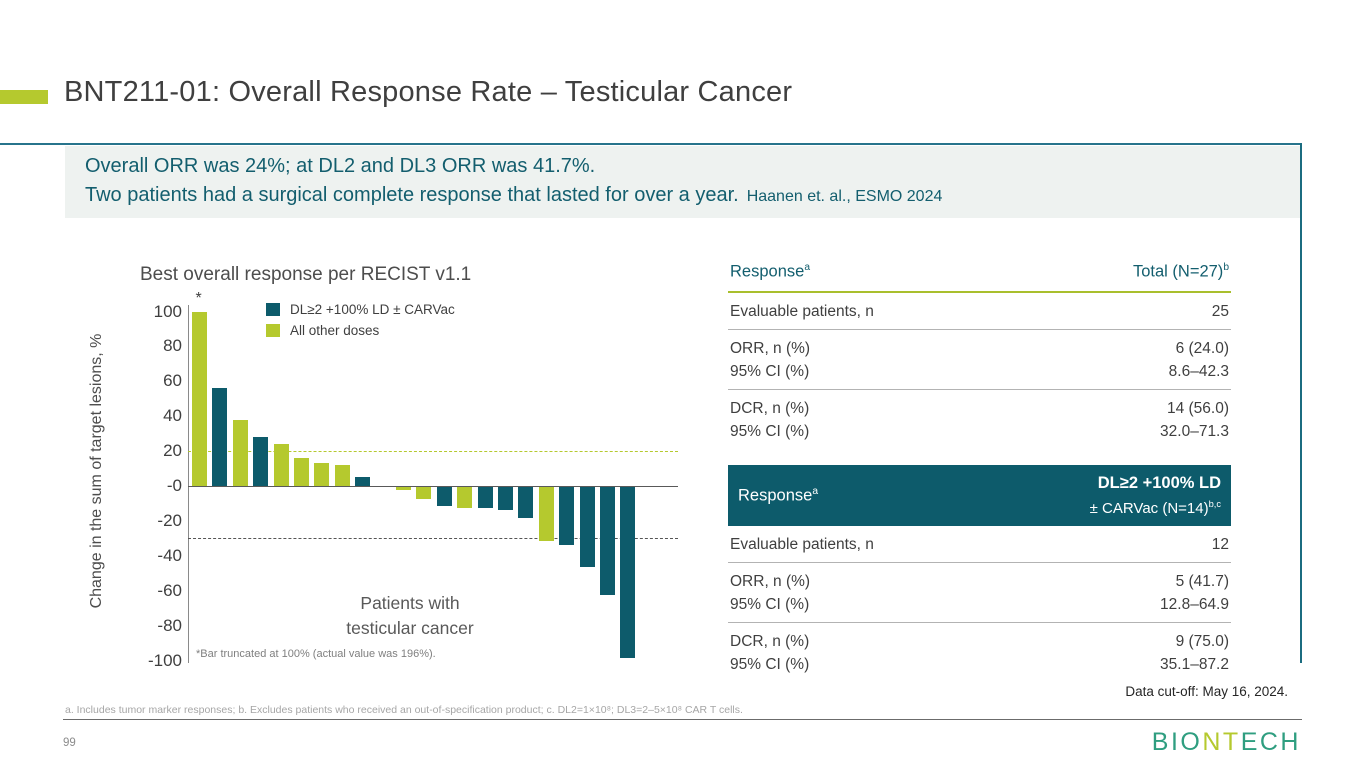 This screenshot has width=1365, height=768. I want to click on table-row: ORR, n (%) 95% CI (%) 5 (41.7) 12.8–64.9, so click(979, 592).